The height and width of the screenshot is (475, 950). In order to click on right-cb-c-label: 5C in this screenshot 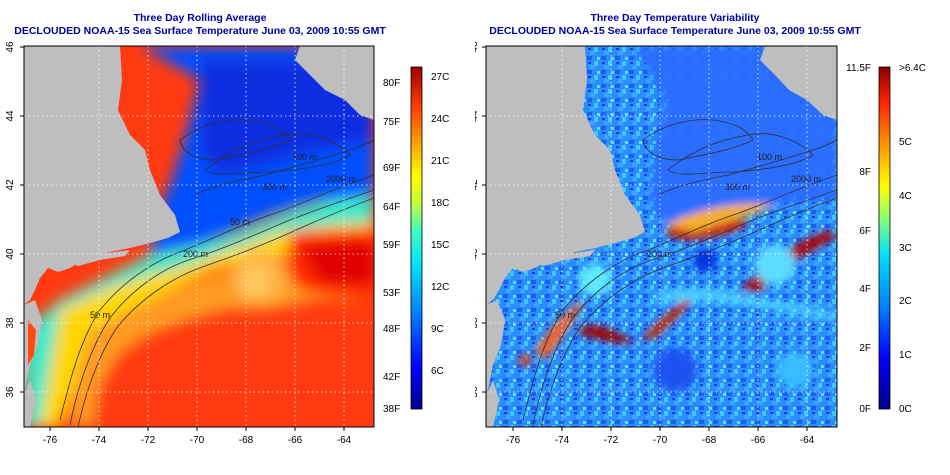, I will do `click(905, 142)`.